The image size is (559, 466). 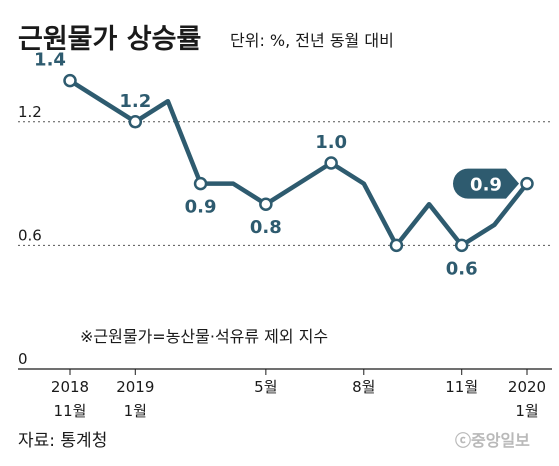 What do you see at coordinates (331, 142) in the screenshot?
I see `data-label: 1.0` at bounding box center [331, 142].